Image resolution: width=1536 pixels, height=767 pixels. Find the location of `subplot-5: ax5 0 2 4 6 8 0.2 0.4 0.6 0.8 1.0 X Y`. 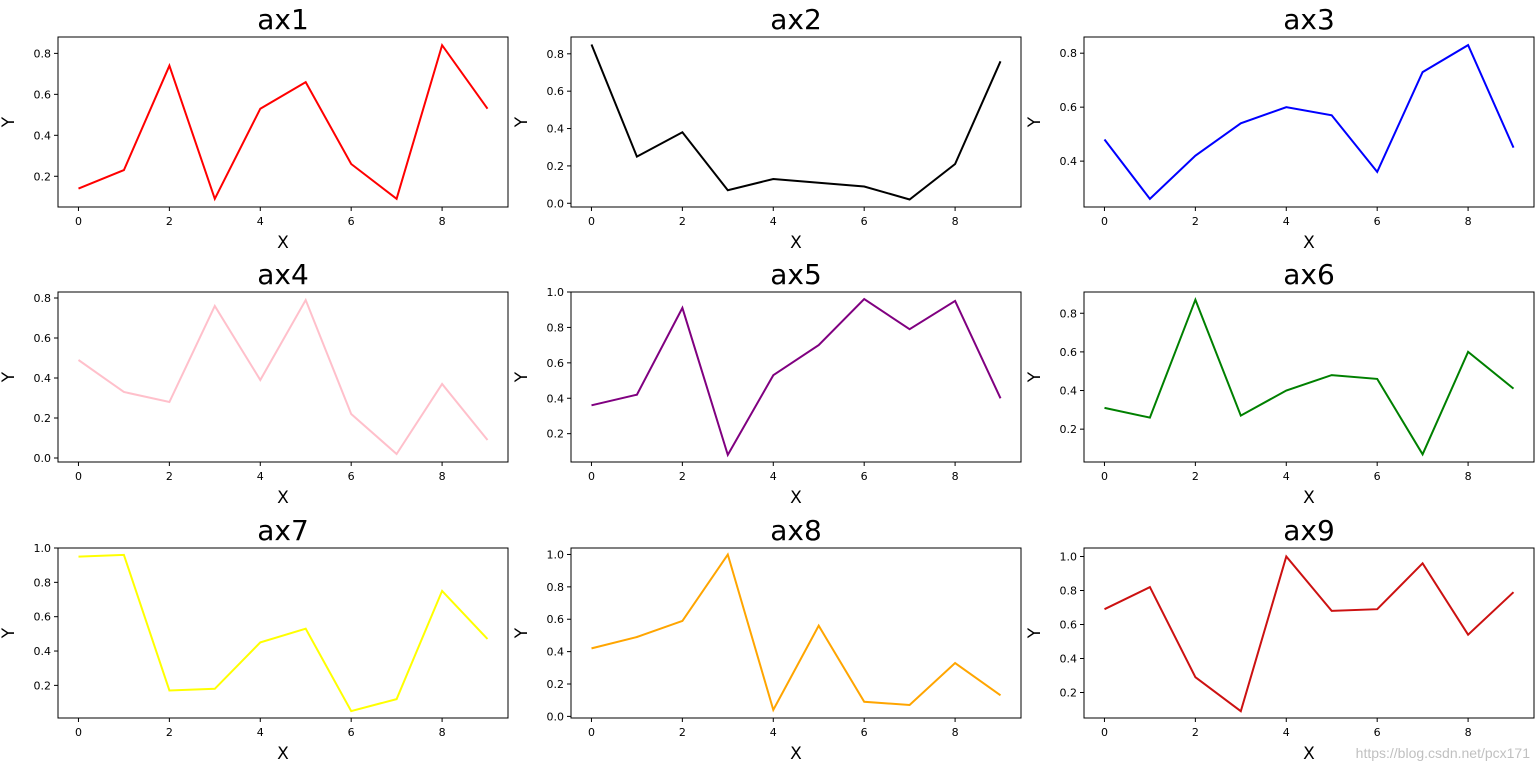

subplot-5: ax5 0 2 4 6 8 0.2 0.4 0.6 0.8 1.0 X Y is located at coordinates (767, 383).